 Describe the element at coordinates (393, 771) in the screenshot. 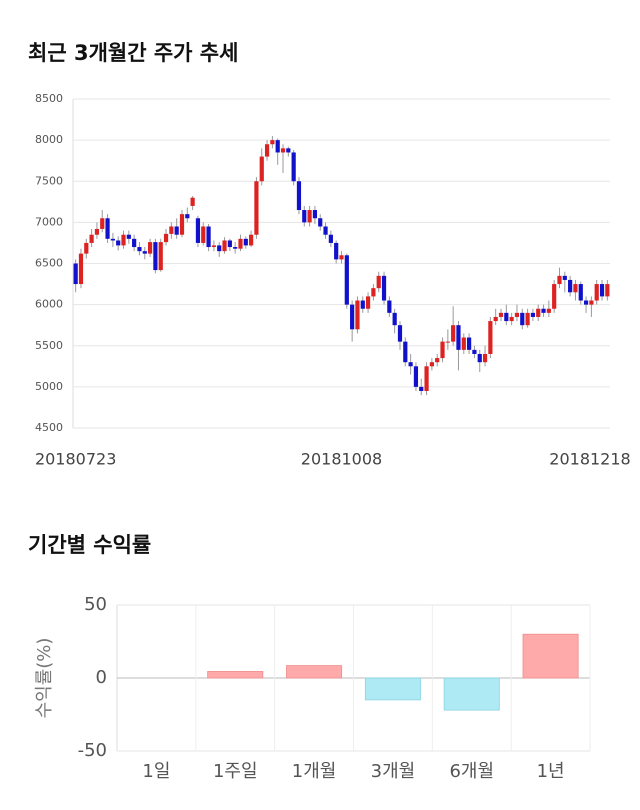

I see `x-tick-label: 3개월` at that location.